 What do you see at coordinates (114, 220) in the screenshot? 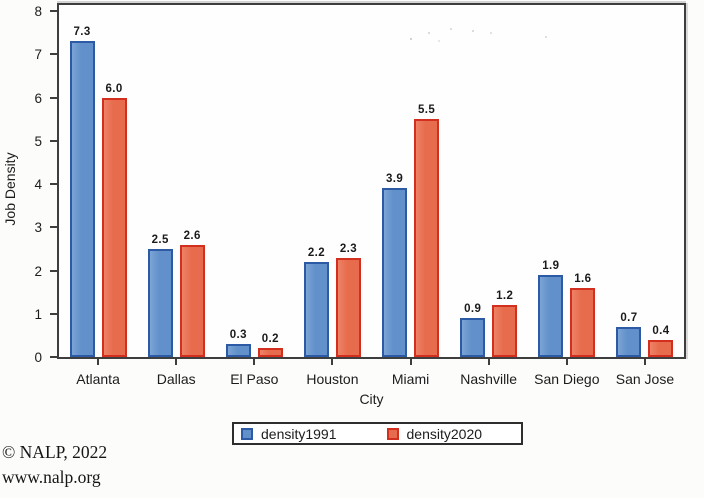
I see `bar-density2020-atlanta: 6.0` at bounding box center [114, 220].